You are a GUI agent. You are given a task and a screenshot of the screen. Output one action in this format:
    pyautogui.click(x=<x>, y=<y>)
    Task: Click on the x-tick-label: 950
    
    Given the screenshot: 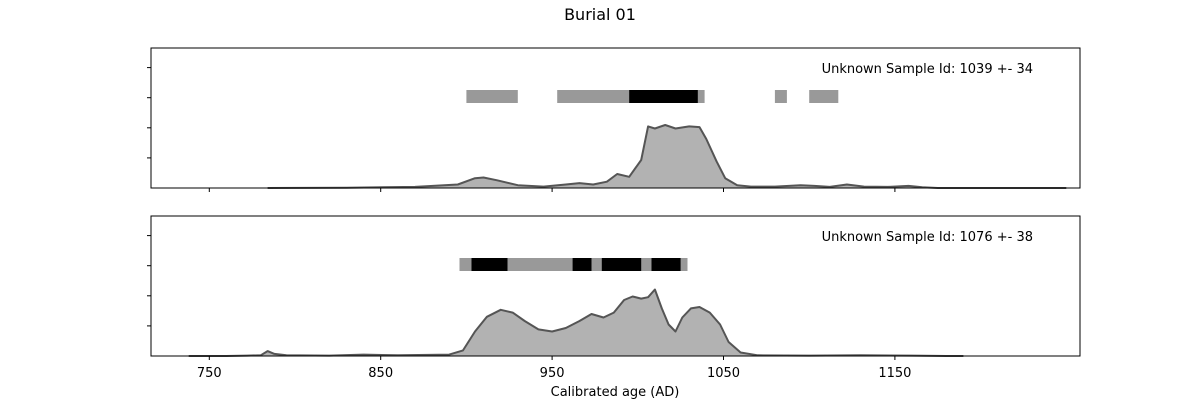 What is the action you would take?
    pyautogui.click(x=552, y=373)
    